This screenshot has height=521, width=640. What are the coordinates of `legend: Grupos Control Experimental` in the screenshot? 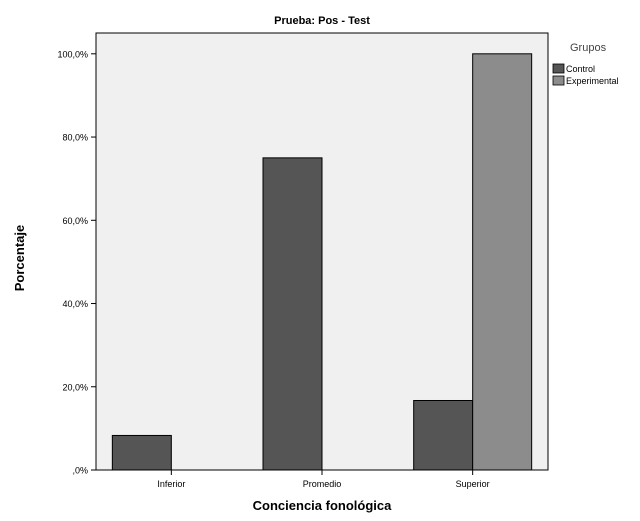 It's located at (585, 64).